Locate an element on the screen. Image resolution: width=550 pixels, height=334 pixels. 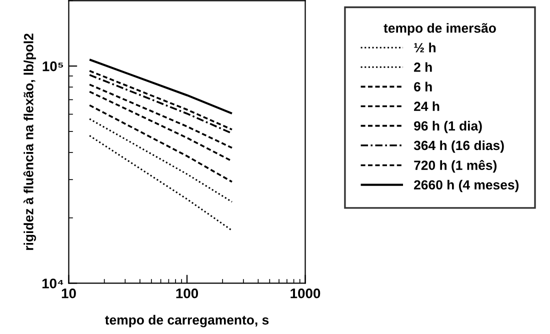
x-tick-label: 1000 is located at coordinates (305, 293).